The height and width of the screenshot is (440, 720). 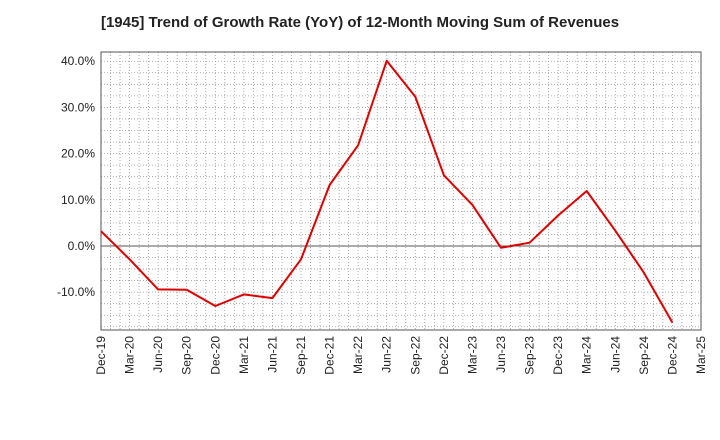 I want to click on x-tick-label: Mar-22, so click(x=358, y=355).